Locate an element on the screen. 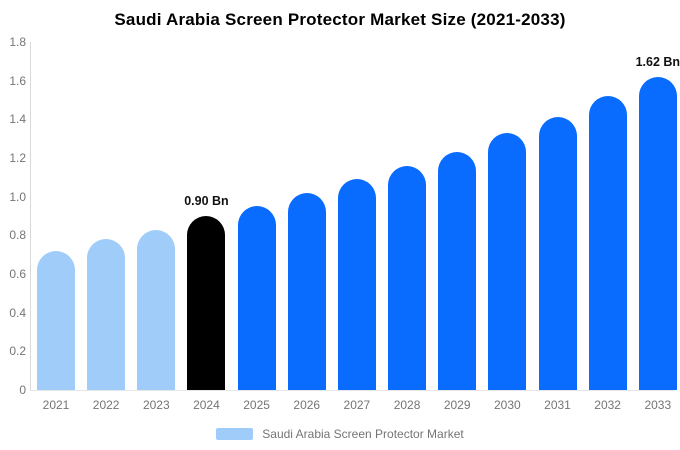  bar-2033 is located at coordinates (657, 233).